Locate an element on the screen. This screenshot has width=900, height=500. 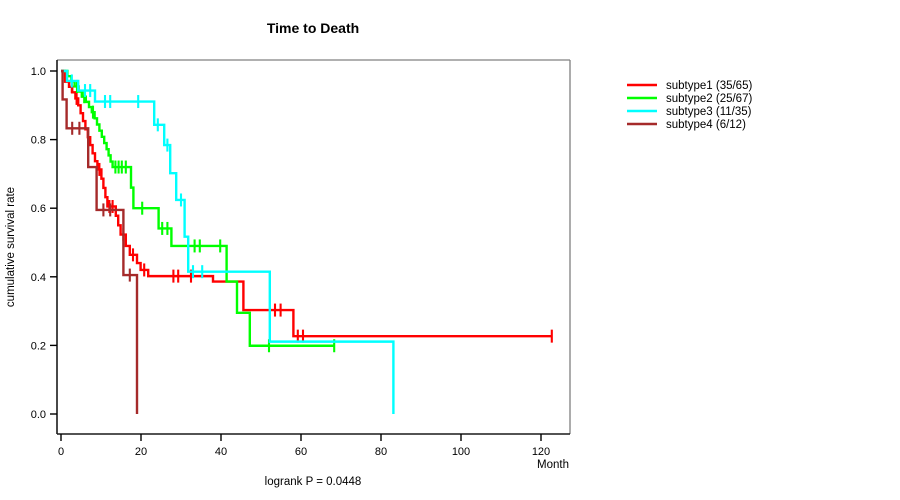
x-tick-label: 40 is located at coordinates (221, 452).